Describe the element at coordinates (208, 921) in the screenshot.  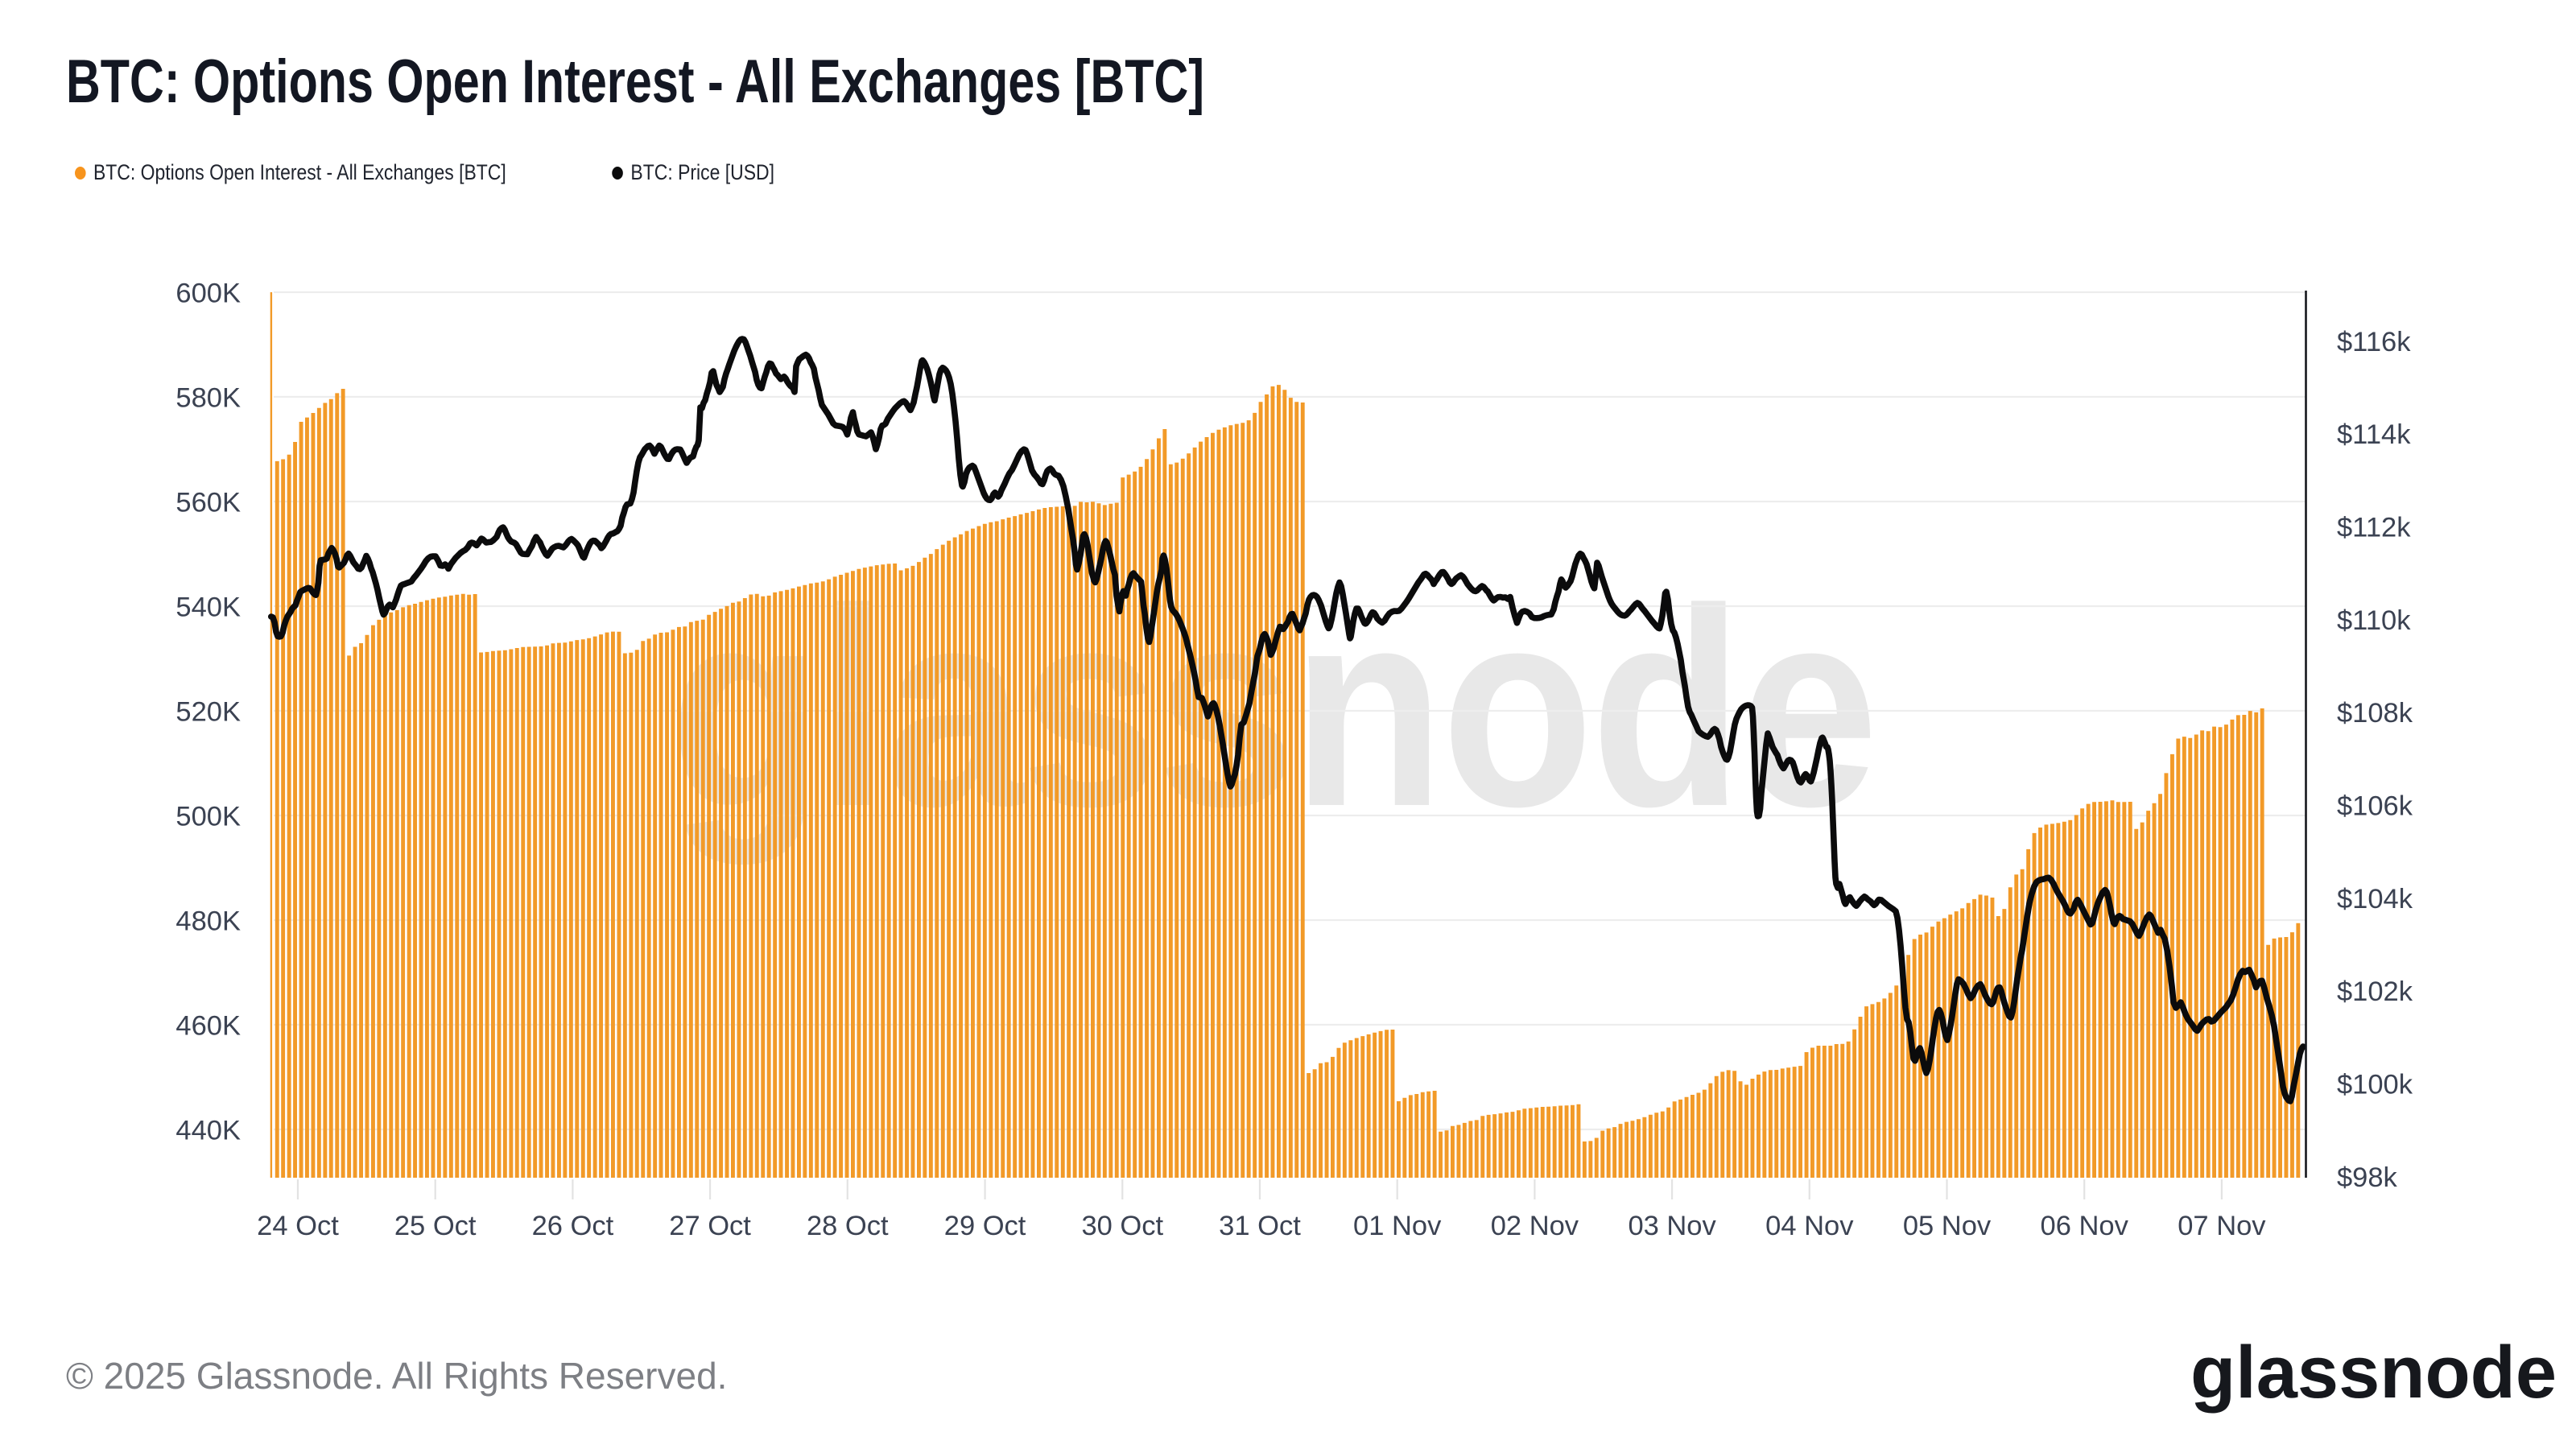
I see `svg-text: 480K` at that location.